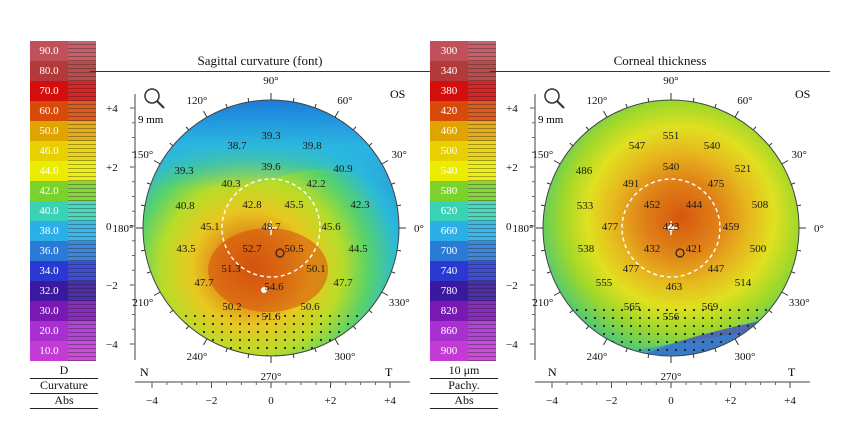 This screenshot has width=860, height=437. What do you see at coordinates (271, 167) in the screenshot?
I see `map-value: 39.6` at bounding box center [271, 167].